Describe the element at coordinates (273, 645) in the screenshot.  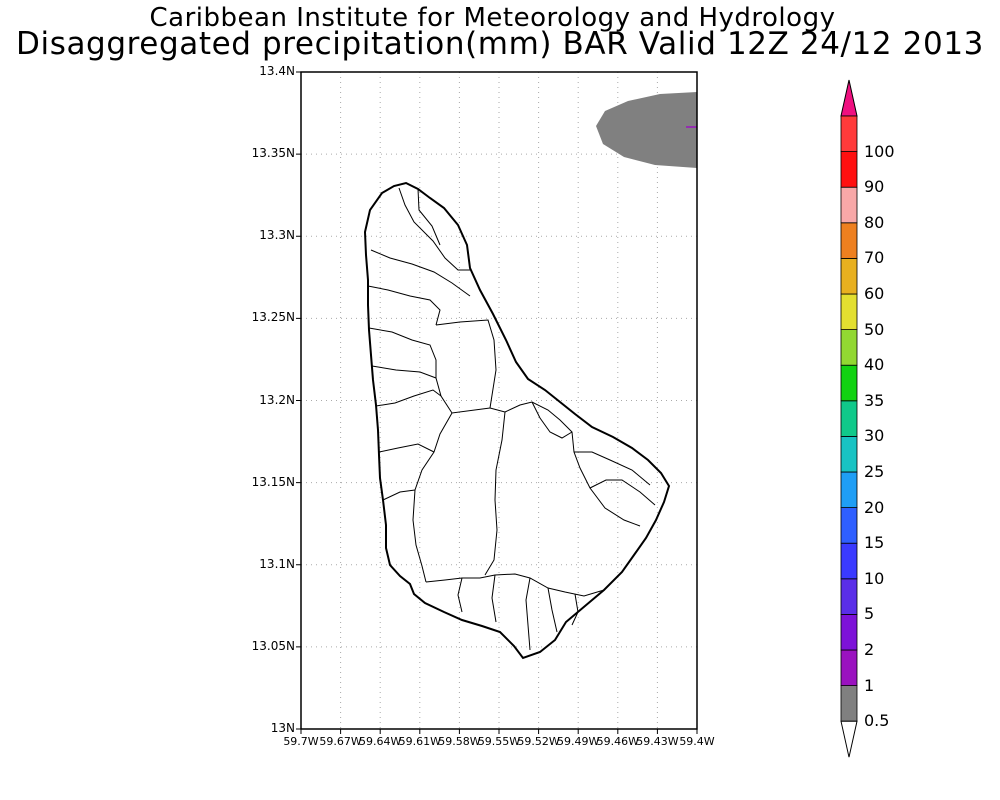
I see `lat-label: 13.05N` at that location.